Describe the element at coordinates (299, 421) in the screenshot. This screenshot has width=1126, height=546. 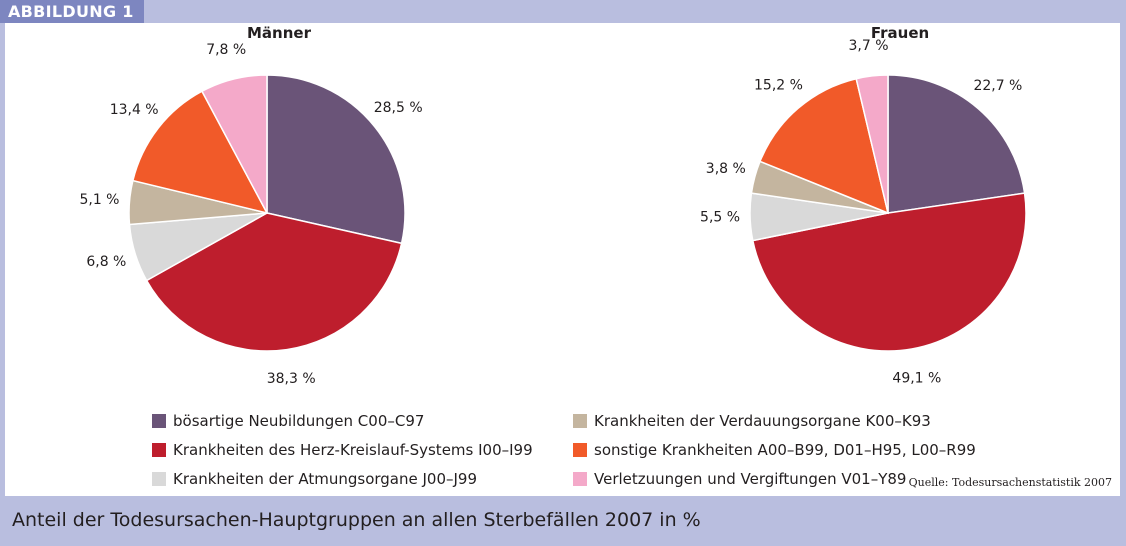
I see `legend-label: bösartige Neubildungen C00–C97` at that location.